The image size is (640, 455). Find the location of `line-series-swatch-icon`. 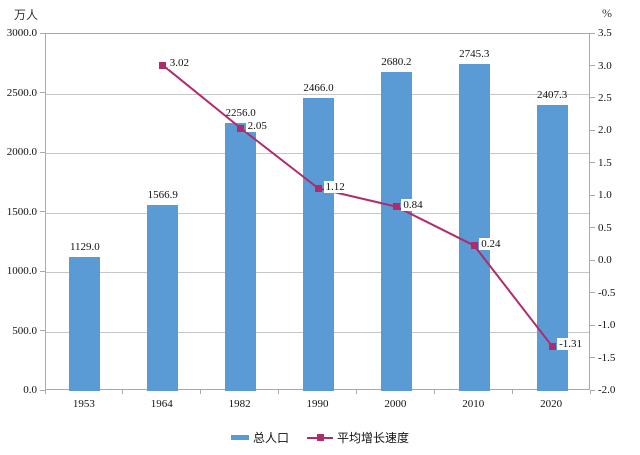

line-series-swatch-icon is located at coordinates (320, 437).